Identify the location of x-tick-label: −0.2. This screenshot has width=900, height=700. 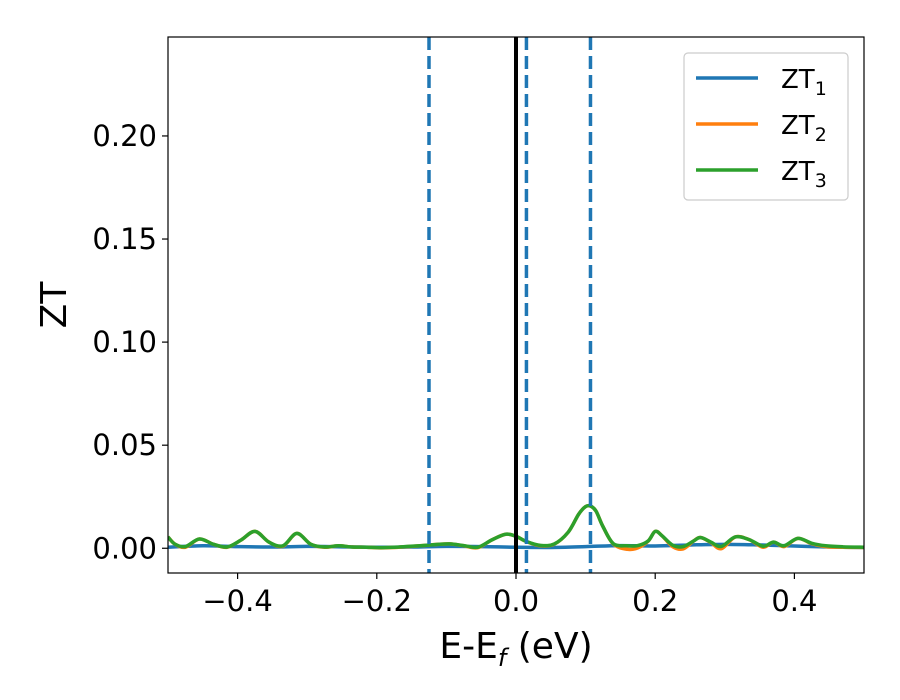
(377, 601).